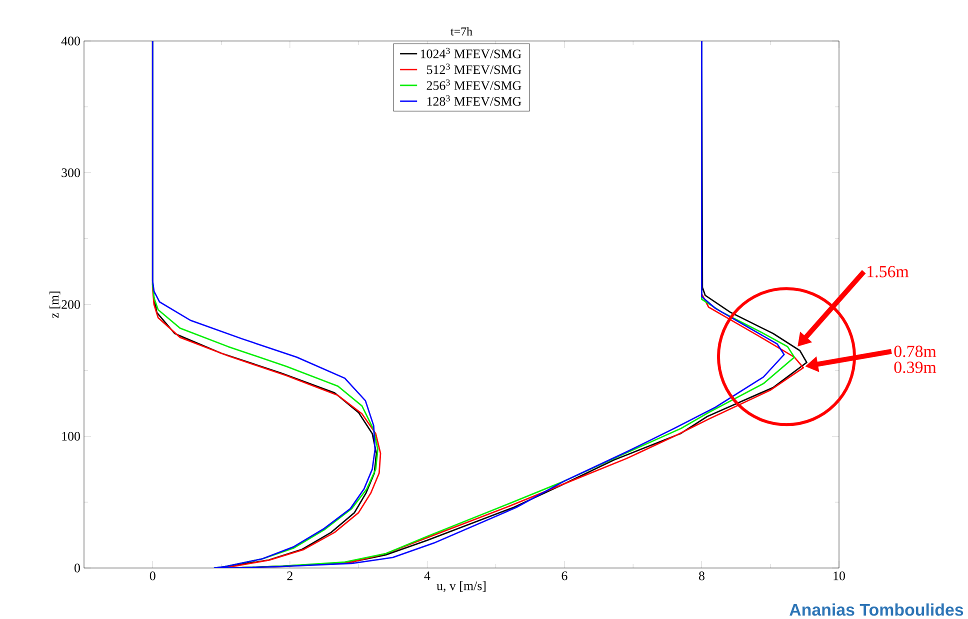 The width and height of the screenshot is (968, 619). I want to click on y-tick-label: 0, so click(77, 568).